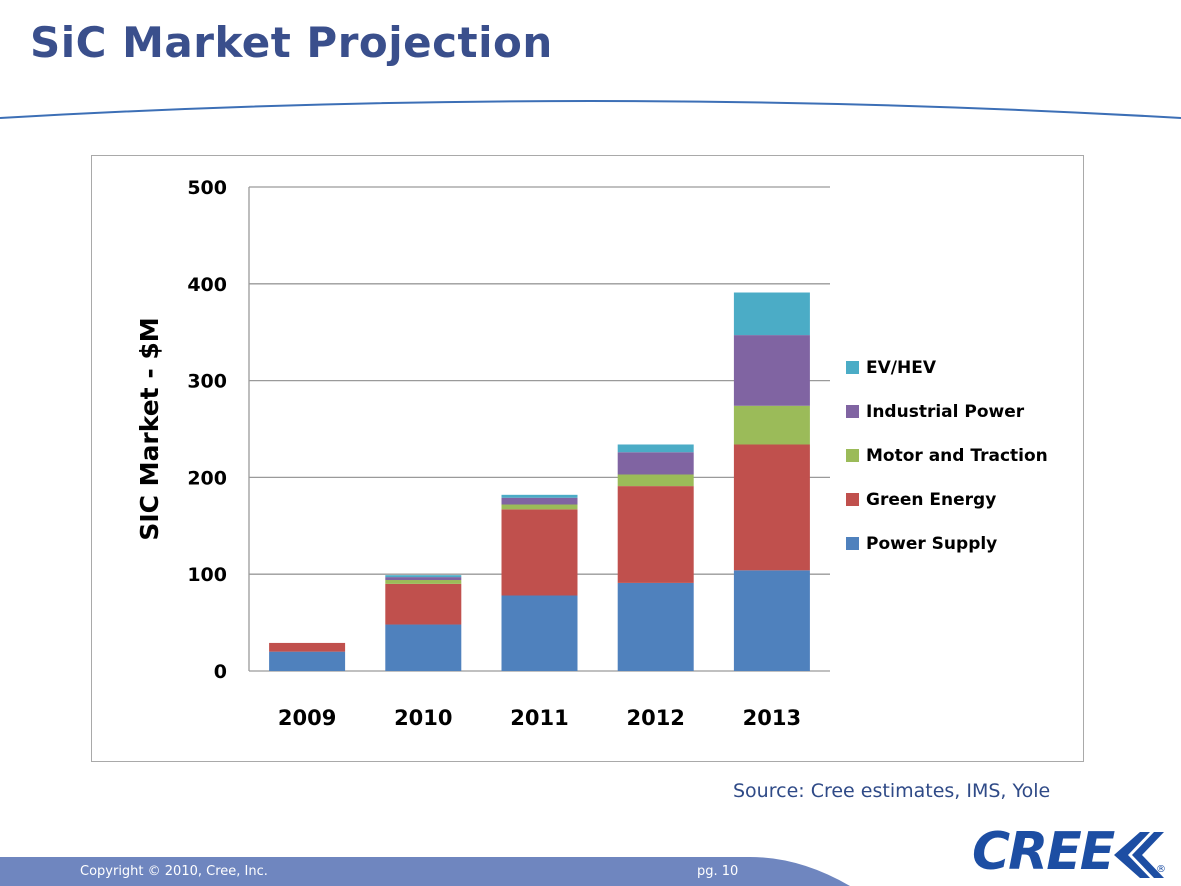 This screenshot has width=1181, height=886. I want to click on y-tick-label: 500, so click(207, 188).